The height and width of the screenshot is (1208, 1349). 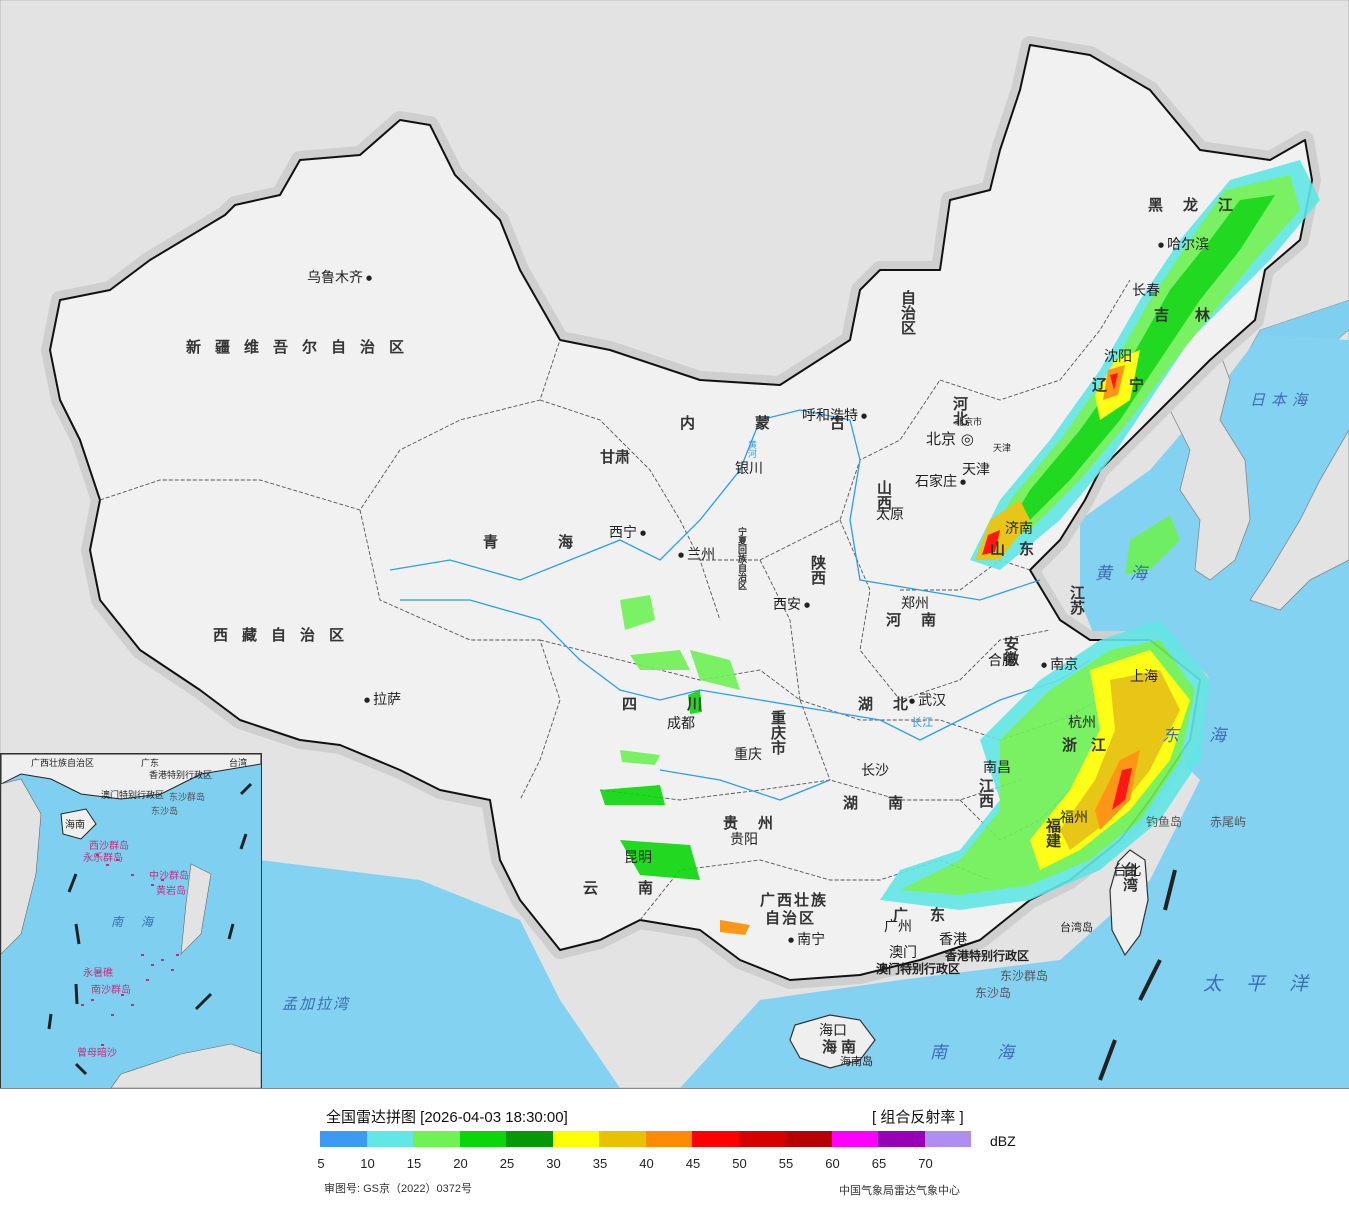 I want to click on city-hangzhou: 杭州, so click(x=1082, y=723).